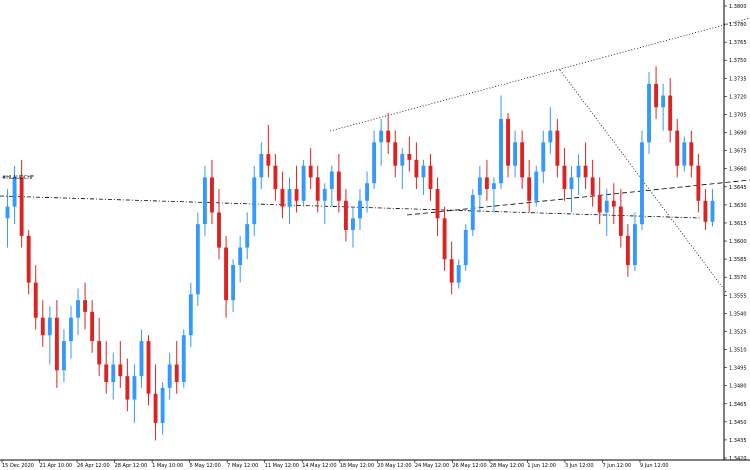  Describe the element at coordinates (738, 206) in the screenshot. I see `y-tick-label: 1.3630` at that location.